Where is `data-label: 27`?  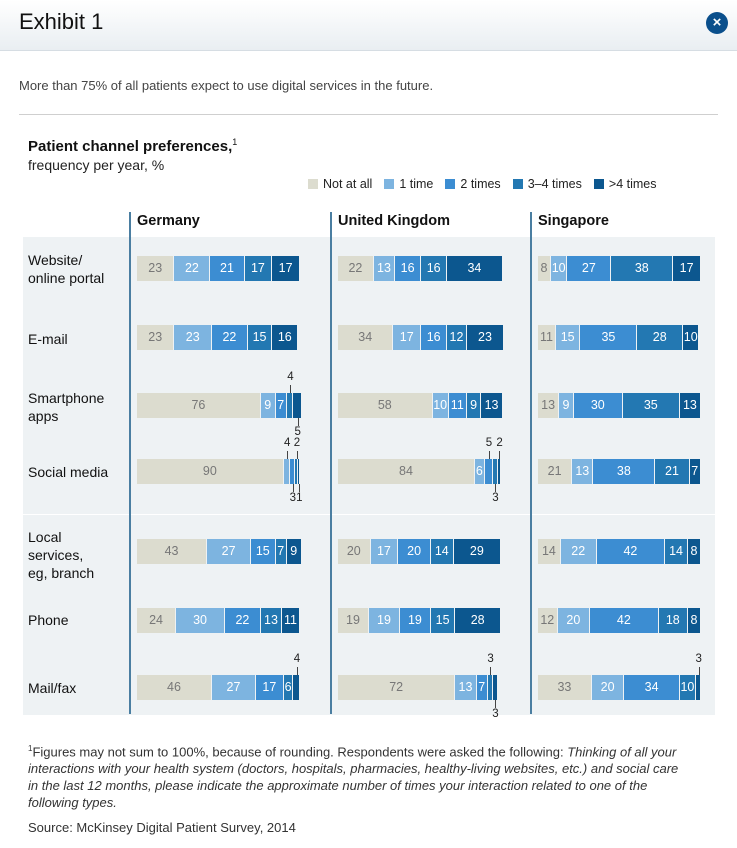 data-label: 27 is located at coordinates (588, 268).